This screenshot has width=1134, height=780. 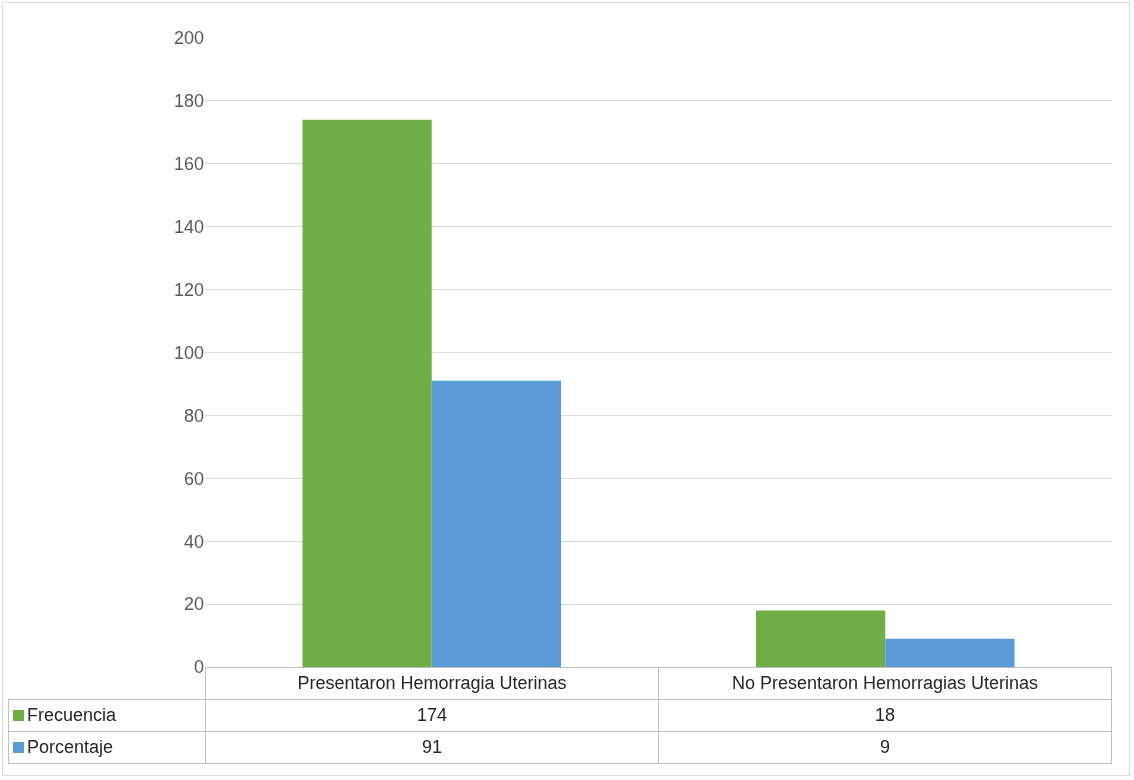 I want to click on data-label: 9, so click(x=885, y=747).